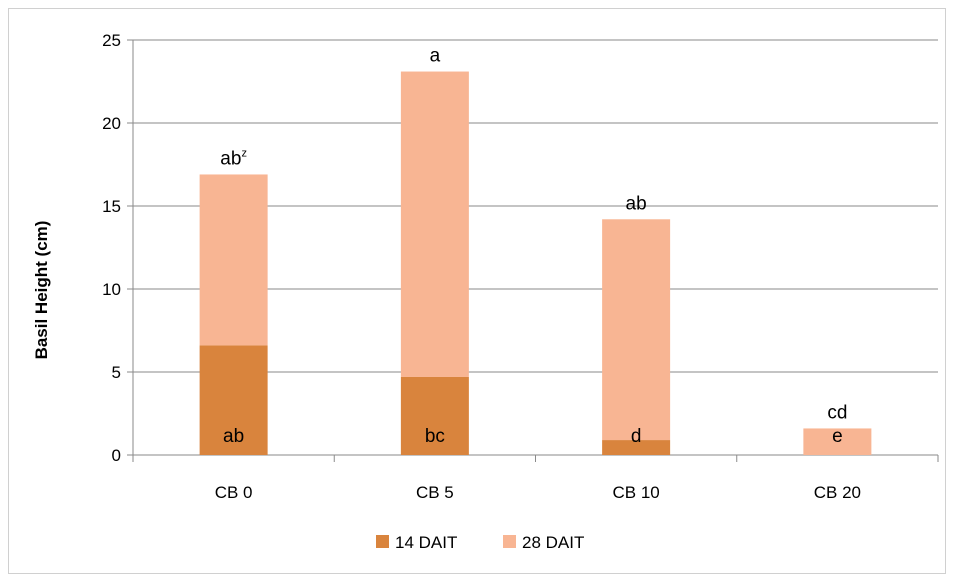  Describe the element at coordinates (116, 372) in the screenshot. I see `y-tick-label: 5` at that location.